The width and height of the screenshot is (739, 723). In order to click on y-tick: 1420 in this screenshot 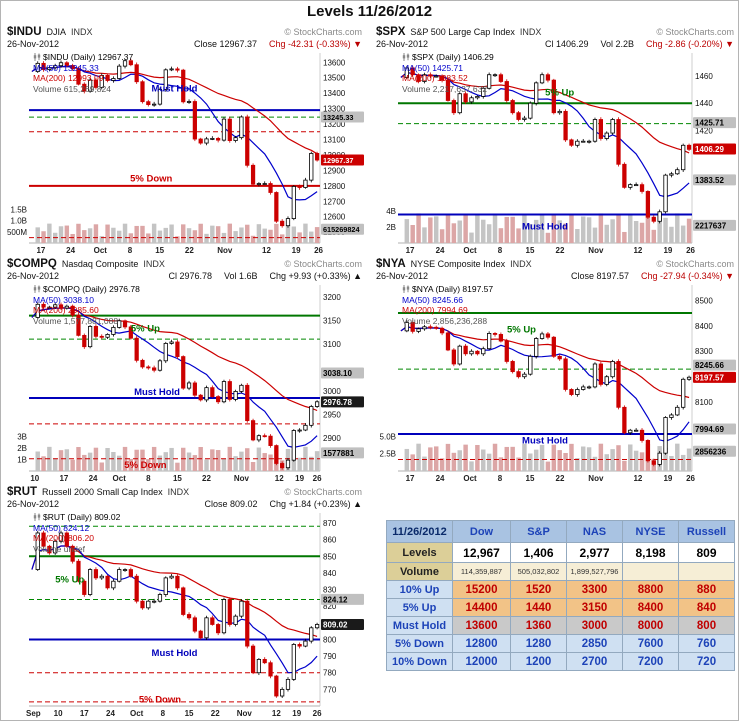, I will do `click(704, 130)`.